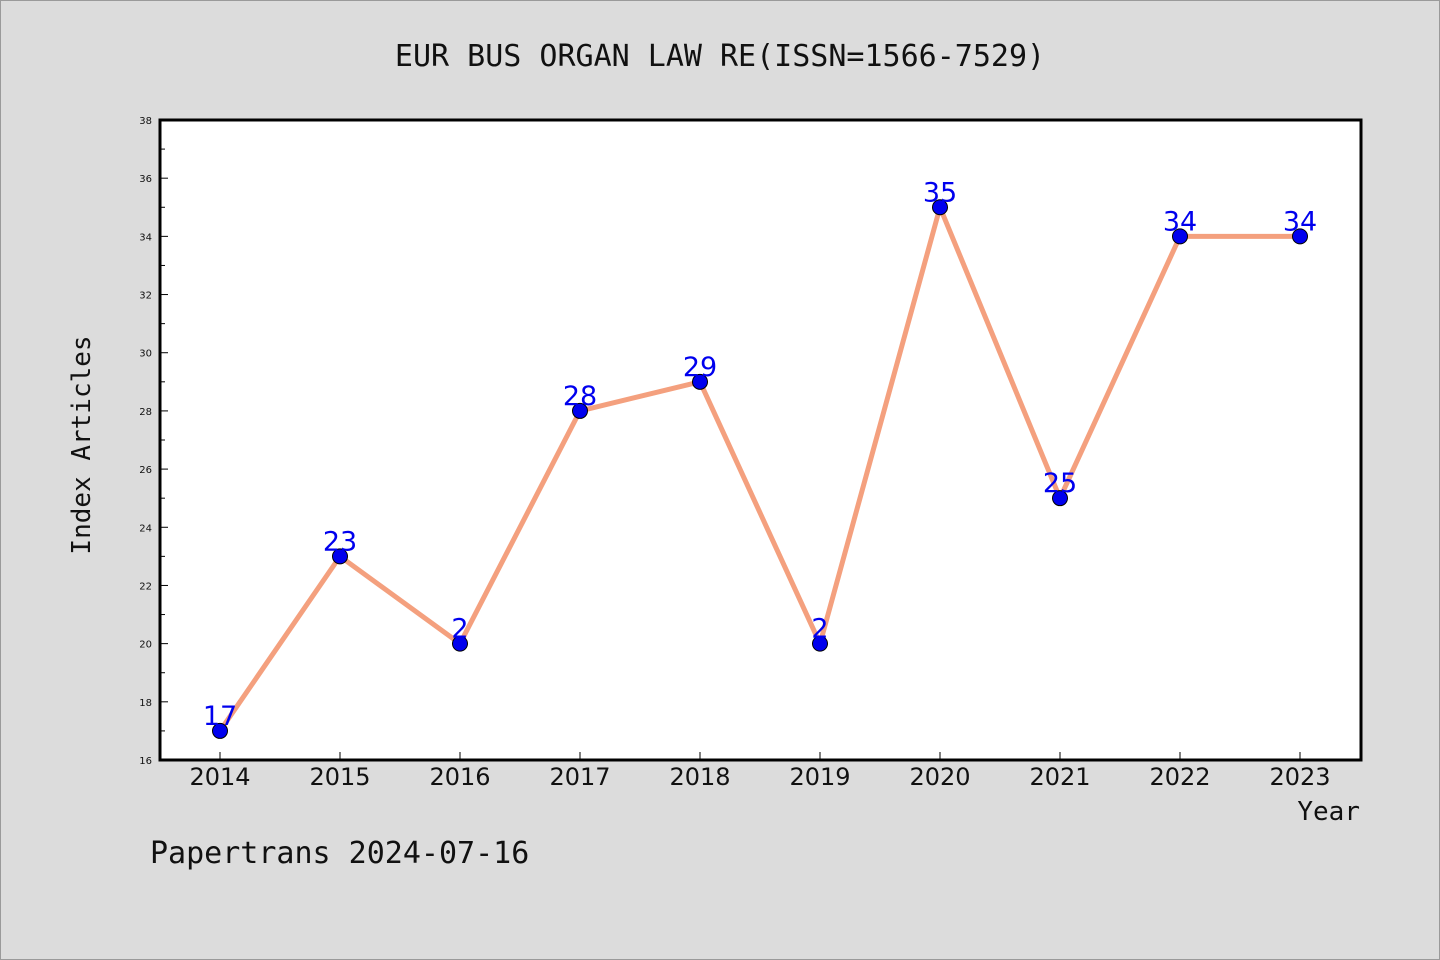 Image resolution: width=1440 pixels, height=960 pixels. What do you see at coordinates (219, 777) in the screenshot?
I see `x-tick-label: 2014` at bounding box center [219, 777].